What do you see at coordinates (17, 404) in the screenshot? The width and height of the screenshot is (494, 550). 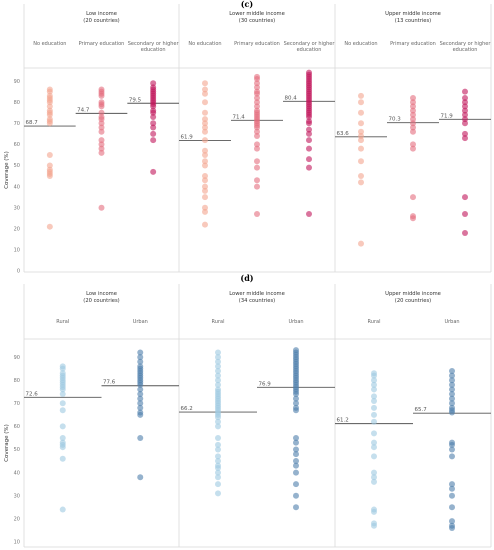 I see `y-tick-label: 70` at bounding box center [17, 404].